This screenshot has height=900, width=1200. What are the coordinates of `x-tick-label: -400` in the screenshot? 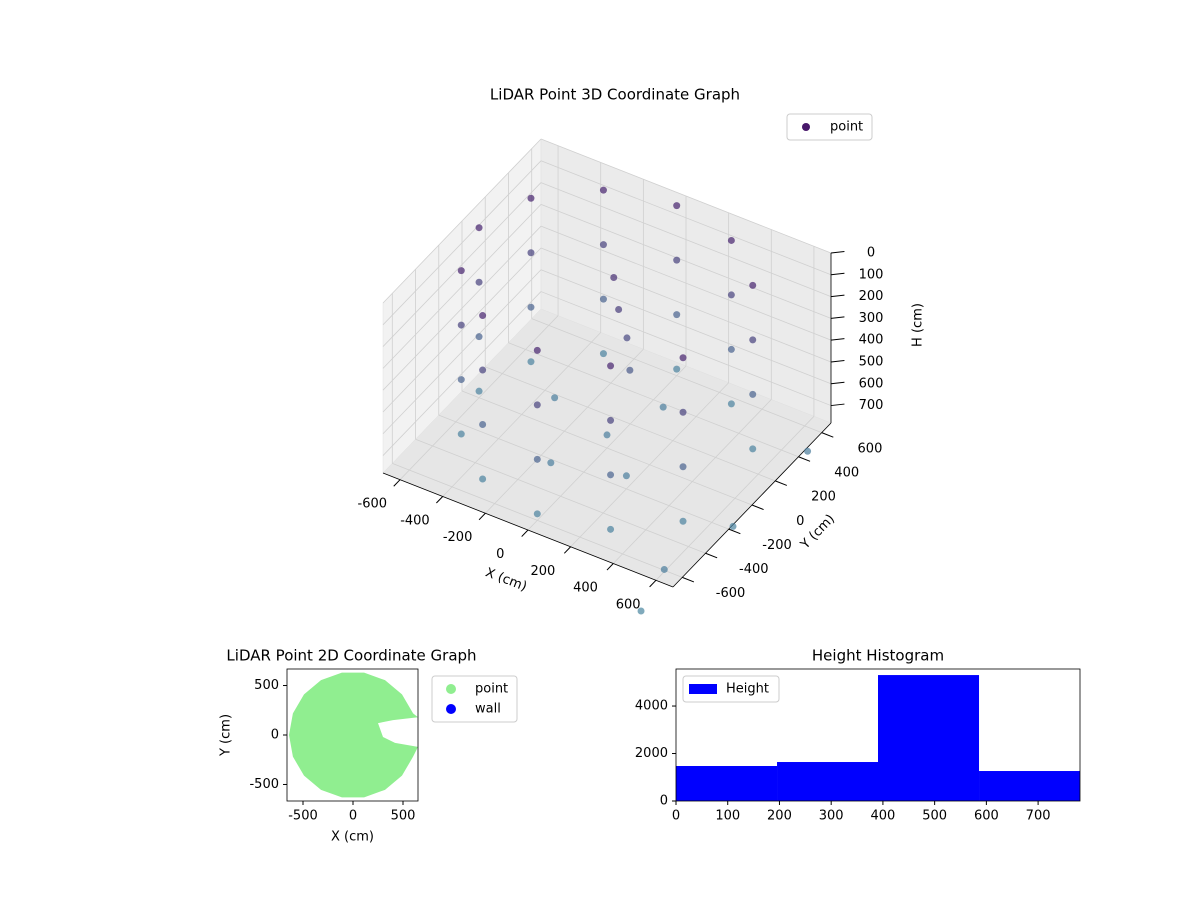 It's located at (415, 520).